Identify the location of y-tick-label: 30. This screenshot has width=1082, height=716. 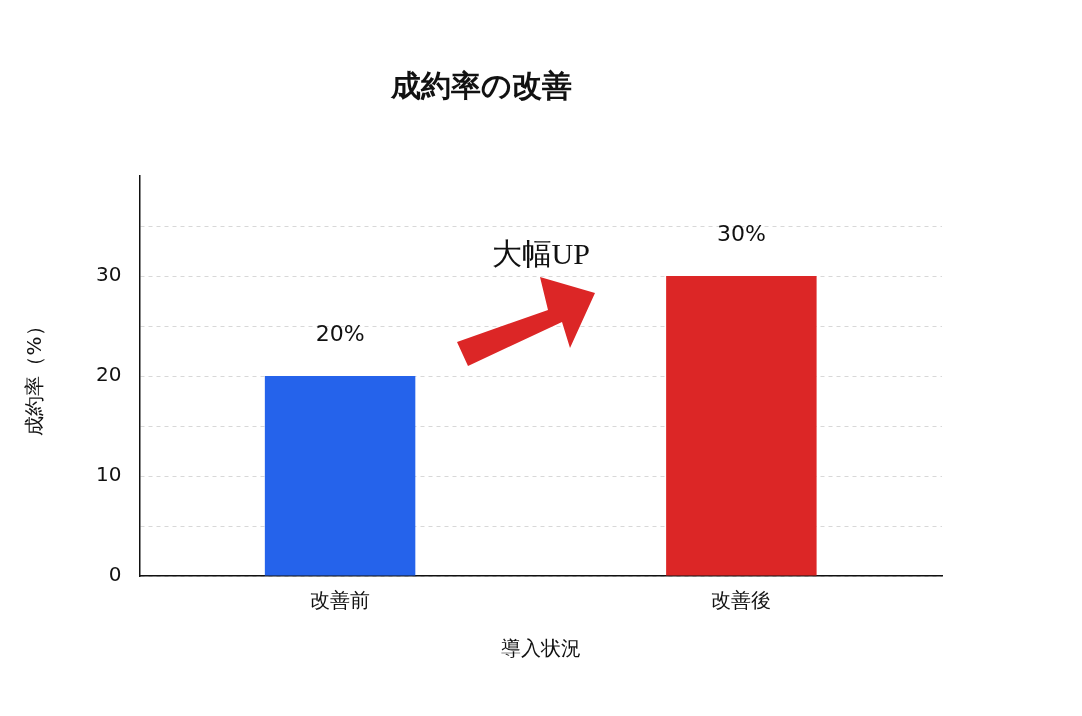
(109, 274).